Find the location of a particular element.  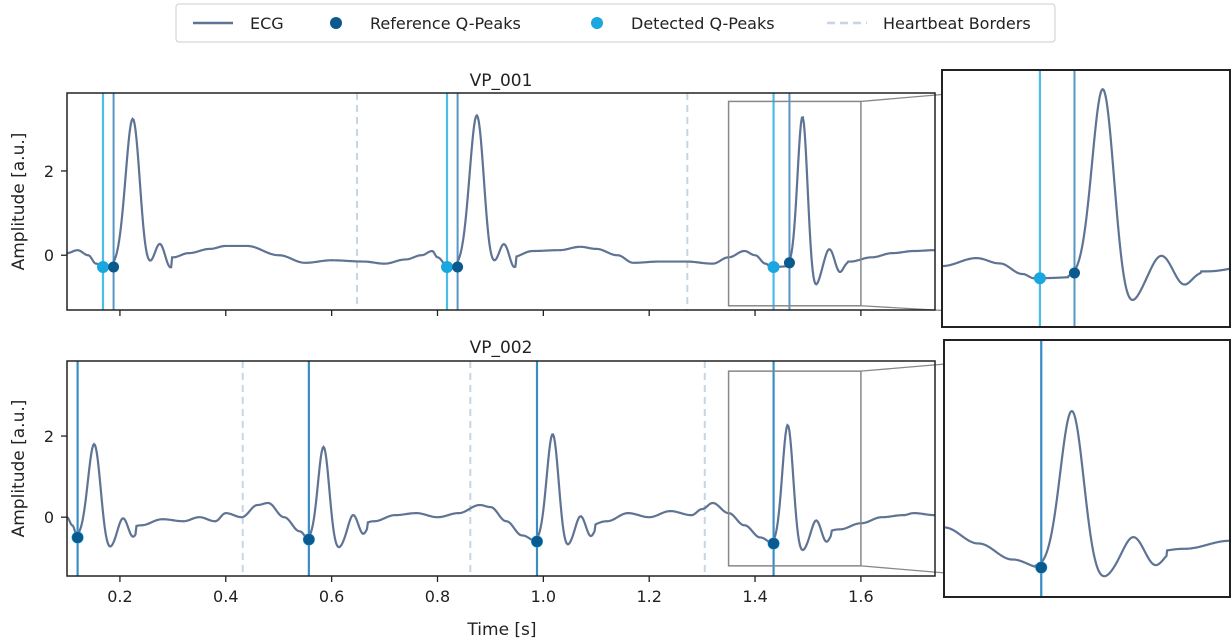

ecg-trace is located at coordinates (501, 487).